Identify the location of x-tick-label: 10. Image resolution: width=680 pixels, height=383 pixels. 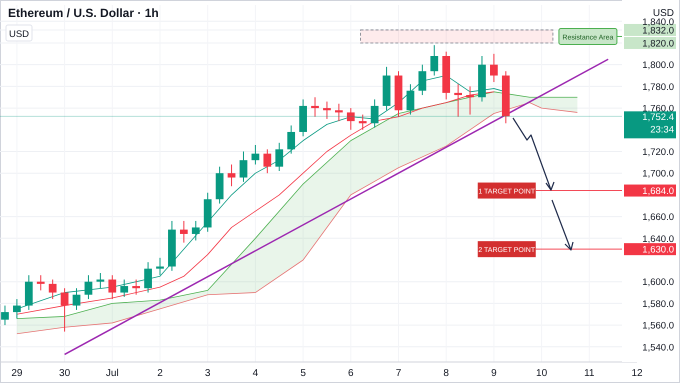
(542, 373).